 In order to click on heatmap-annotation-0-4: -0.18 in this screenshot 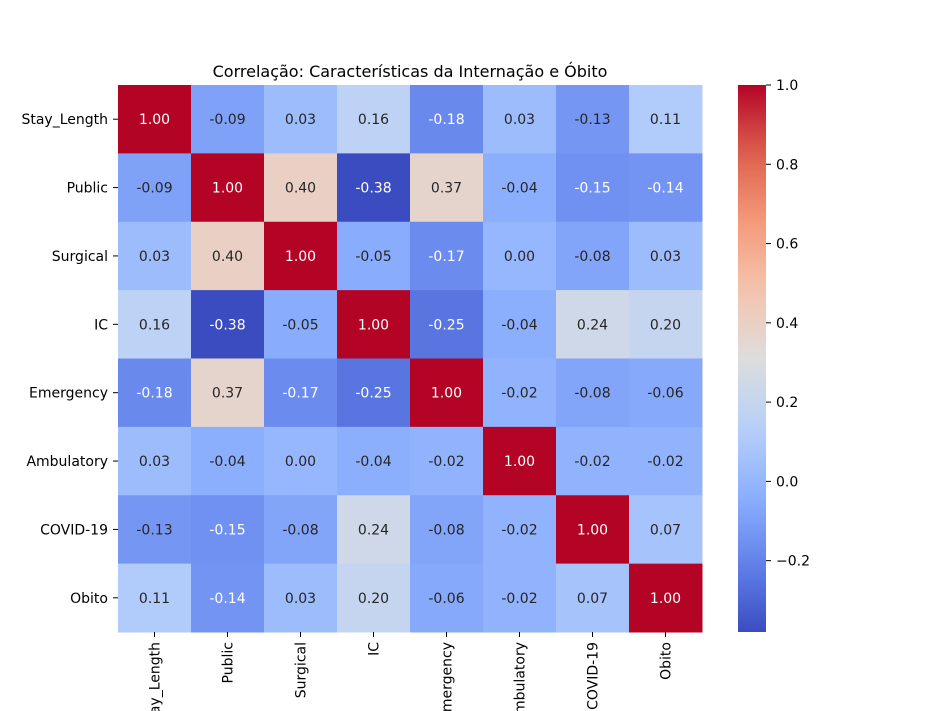, I will do `click(446, 120)`.